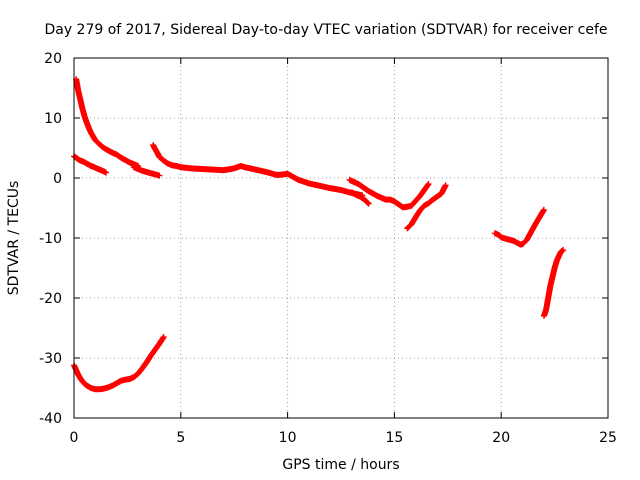  What do you see at coordinates (50, 359) in the screenshot?
I see `y-tick-label: -30` at bounding box center [50, 359].